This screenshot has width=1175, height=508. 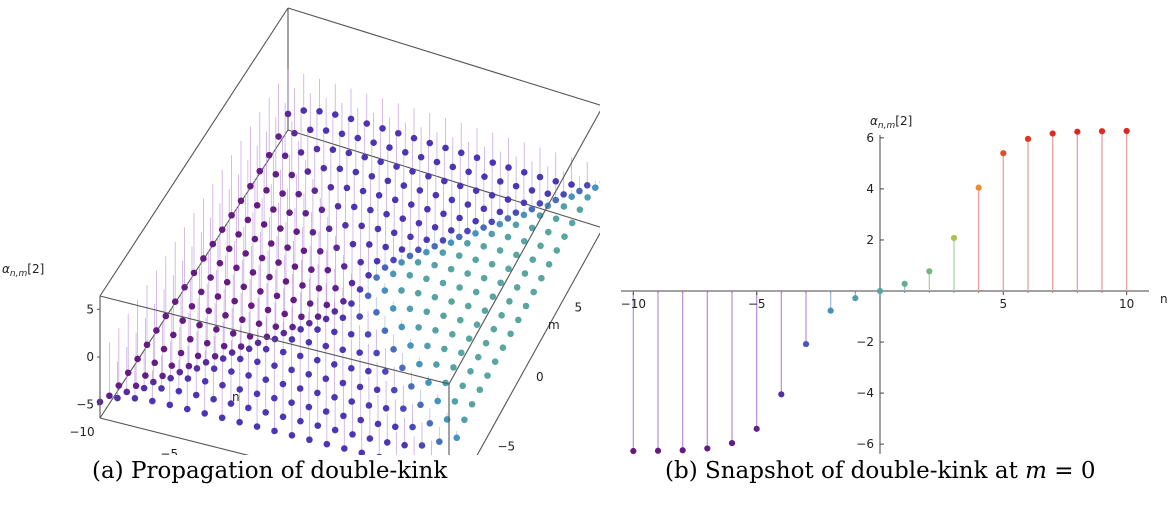 What do you see at coordinates (360, 262) in the screenshot?
I see `point-n-1-m2` at bounding box center [360, 262].